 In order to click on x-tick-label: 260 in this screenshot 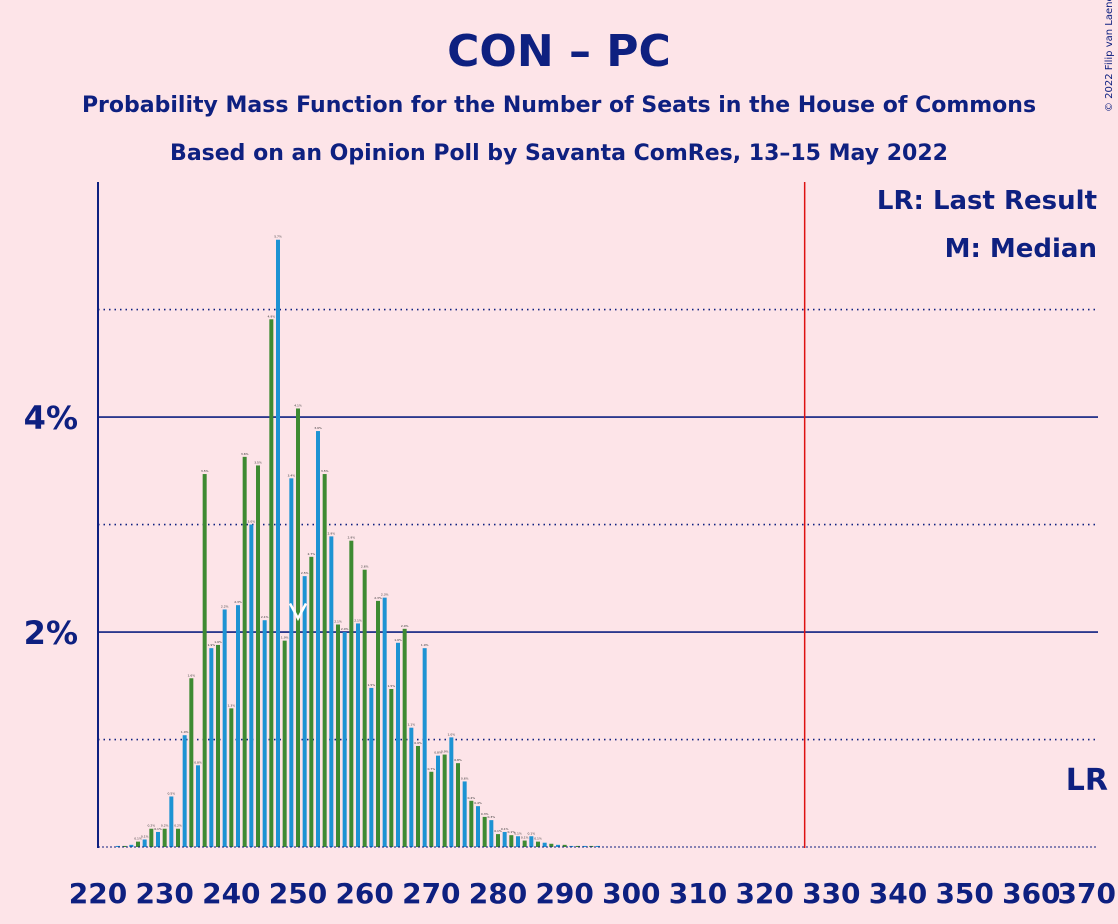, I will do `click(364, 893)`.